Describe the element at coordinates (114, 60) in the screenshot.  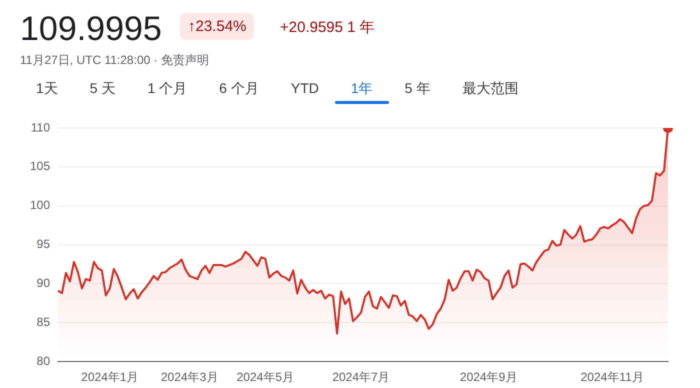
I see `chart-subtitle: 11月27日, UTC 11:28:00 · 免责声明` at that location.